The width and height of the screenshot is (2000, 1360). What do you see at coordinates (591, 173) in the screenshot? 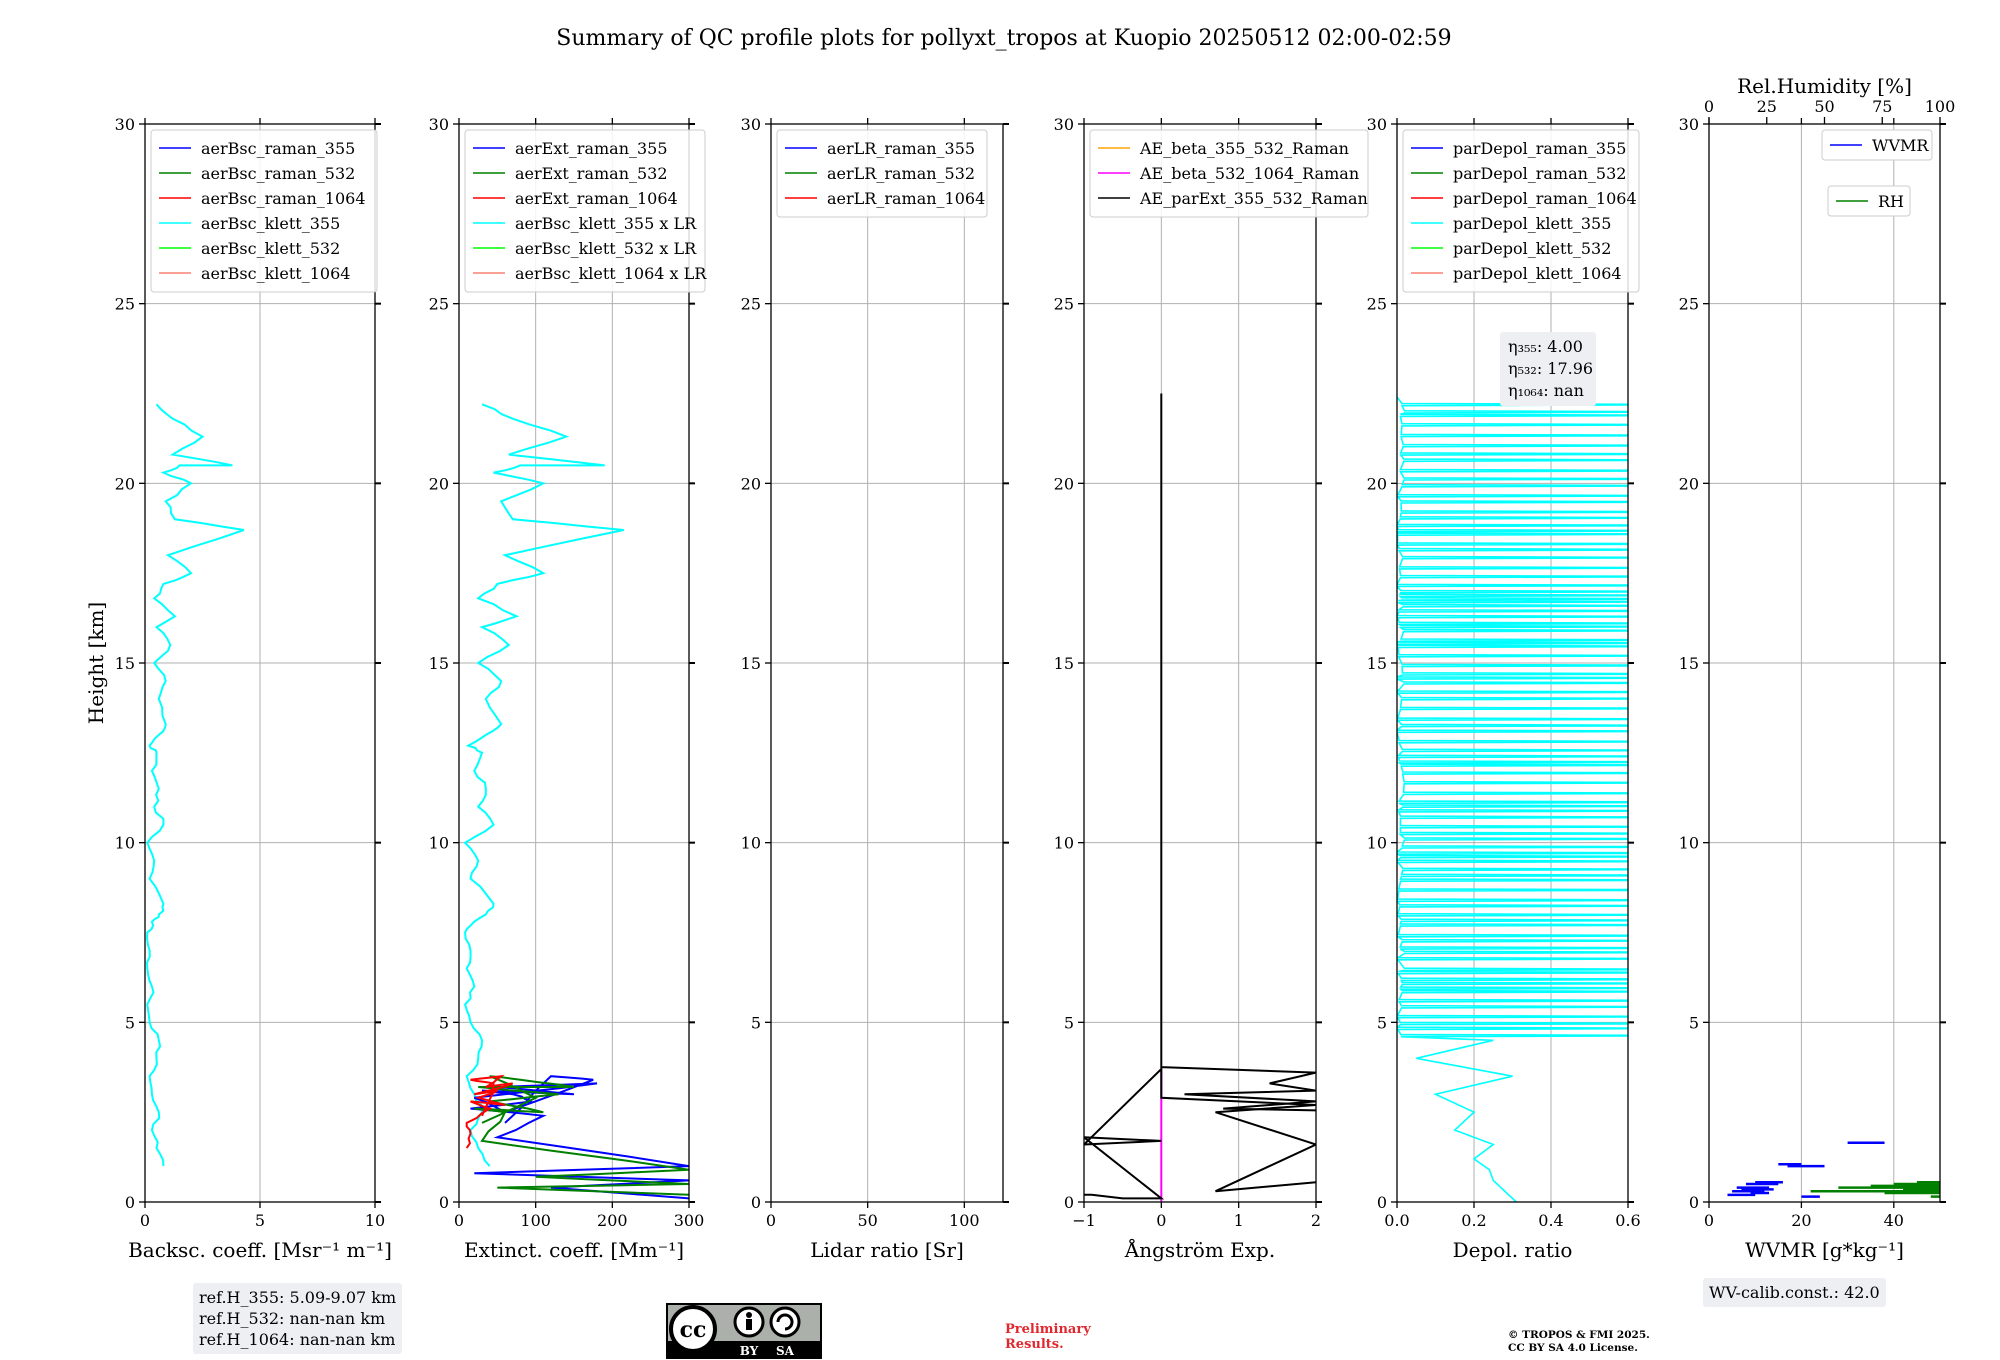
I see `legend-label: aerExt_raman_532` at bounding box center [591, 173].